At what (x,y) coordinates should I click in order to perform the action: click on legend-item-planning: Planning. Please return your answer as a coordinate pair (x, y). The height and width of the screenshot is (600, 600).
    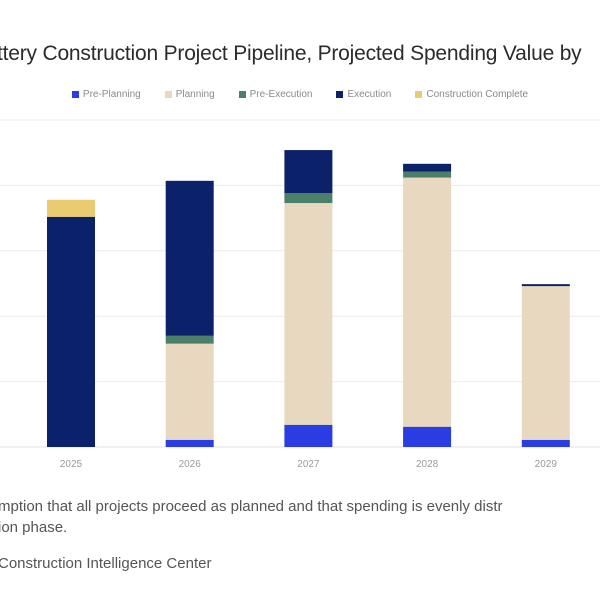
    Looking at the image, I should click on (189, 94).